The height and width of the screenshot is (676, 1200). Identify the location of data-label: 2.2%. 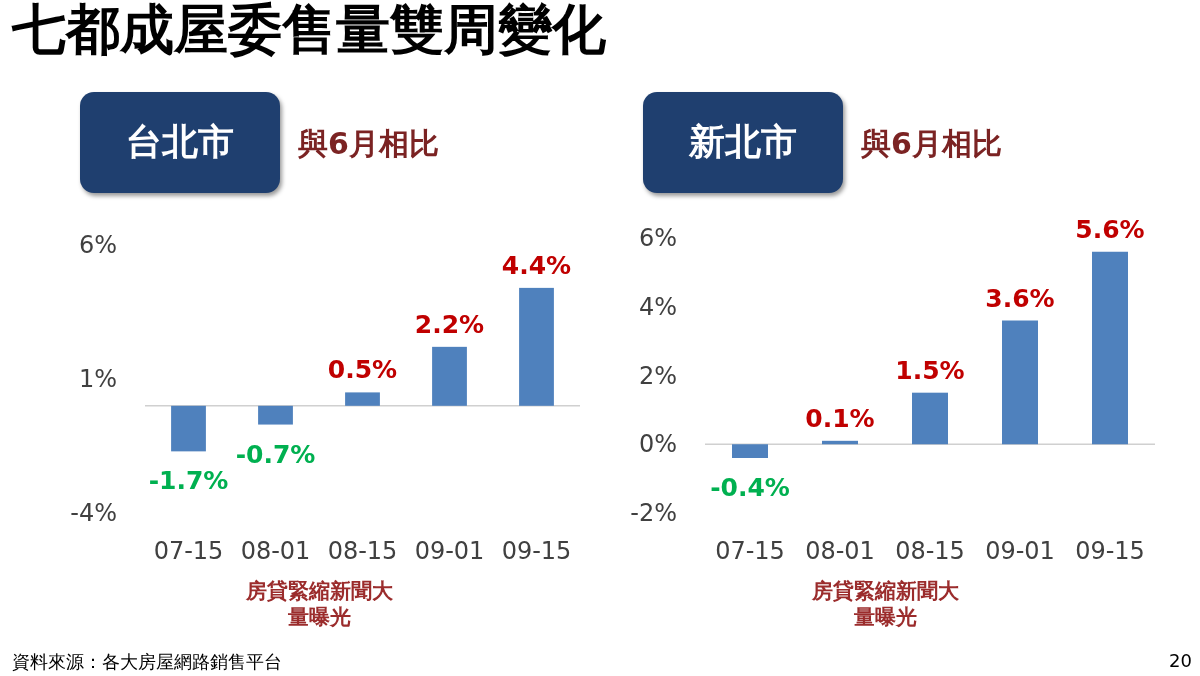
(449, 324).